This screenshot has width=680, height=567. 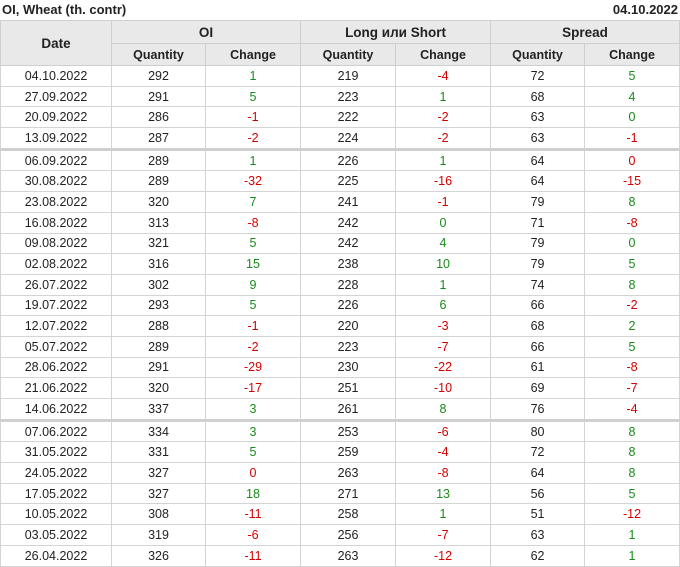 I want to click on date-cell: 21.06.2022, so click(x=56, y=388).